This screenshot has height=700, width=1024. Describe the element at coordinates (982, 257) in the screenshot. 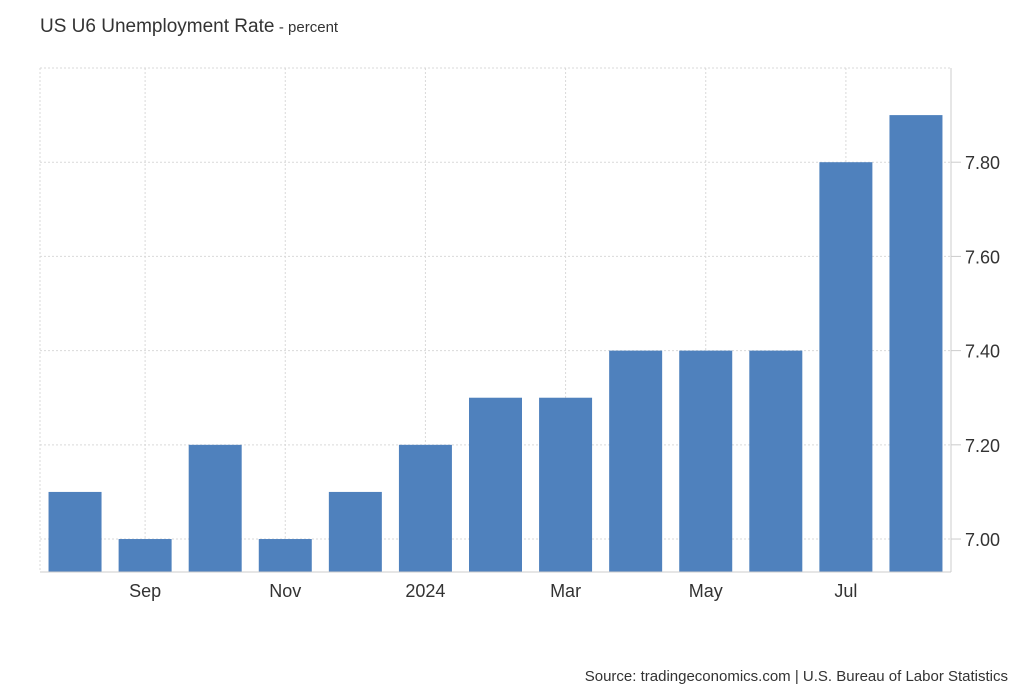

I see `y-tick-label: 7.60` at that location.